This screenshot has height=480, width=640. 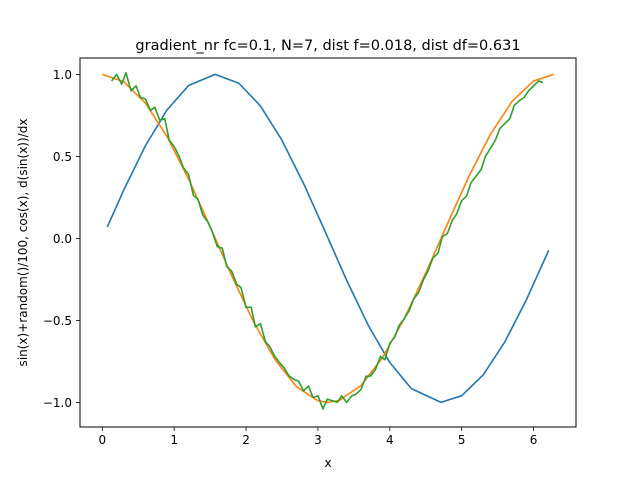 I want to click on x-tick-label: 2, so click(x=246, y=440).